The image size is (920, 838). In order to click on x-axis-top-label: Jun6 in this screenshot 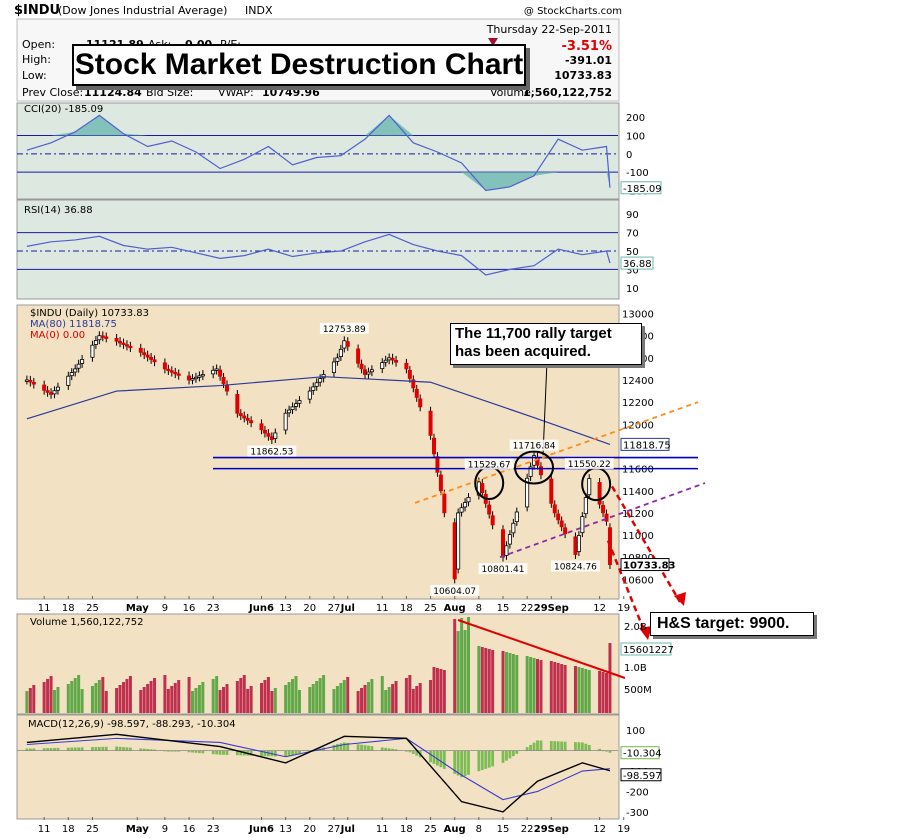, I will do `click(261, 608)`.